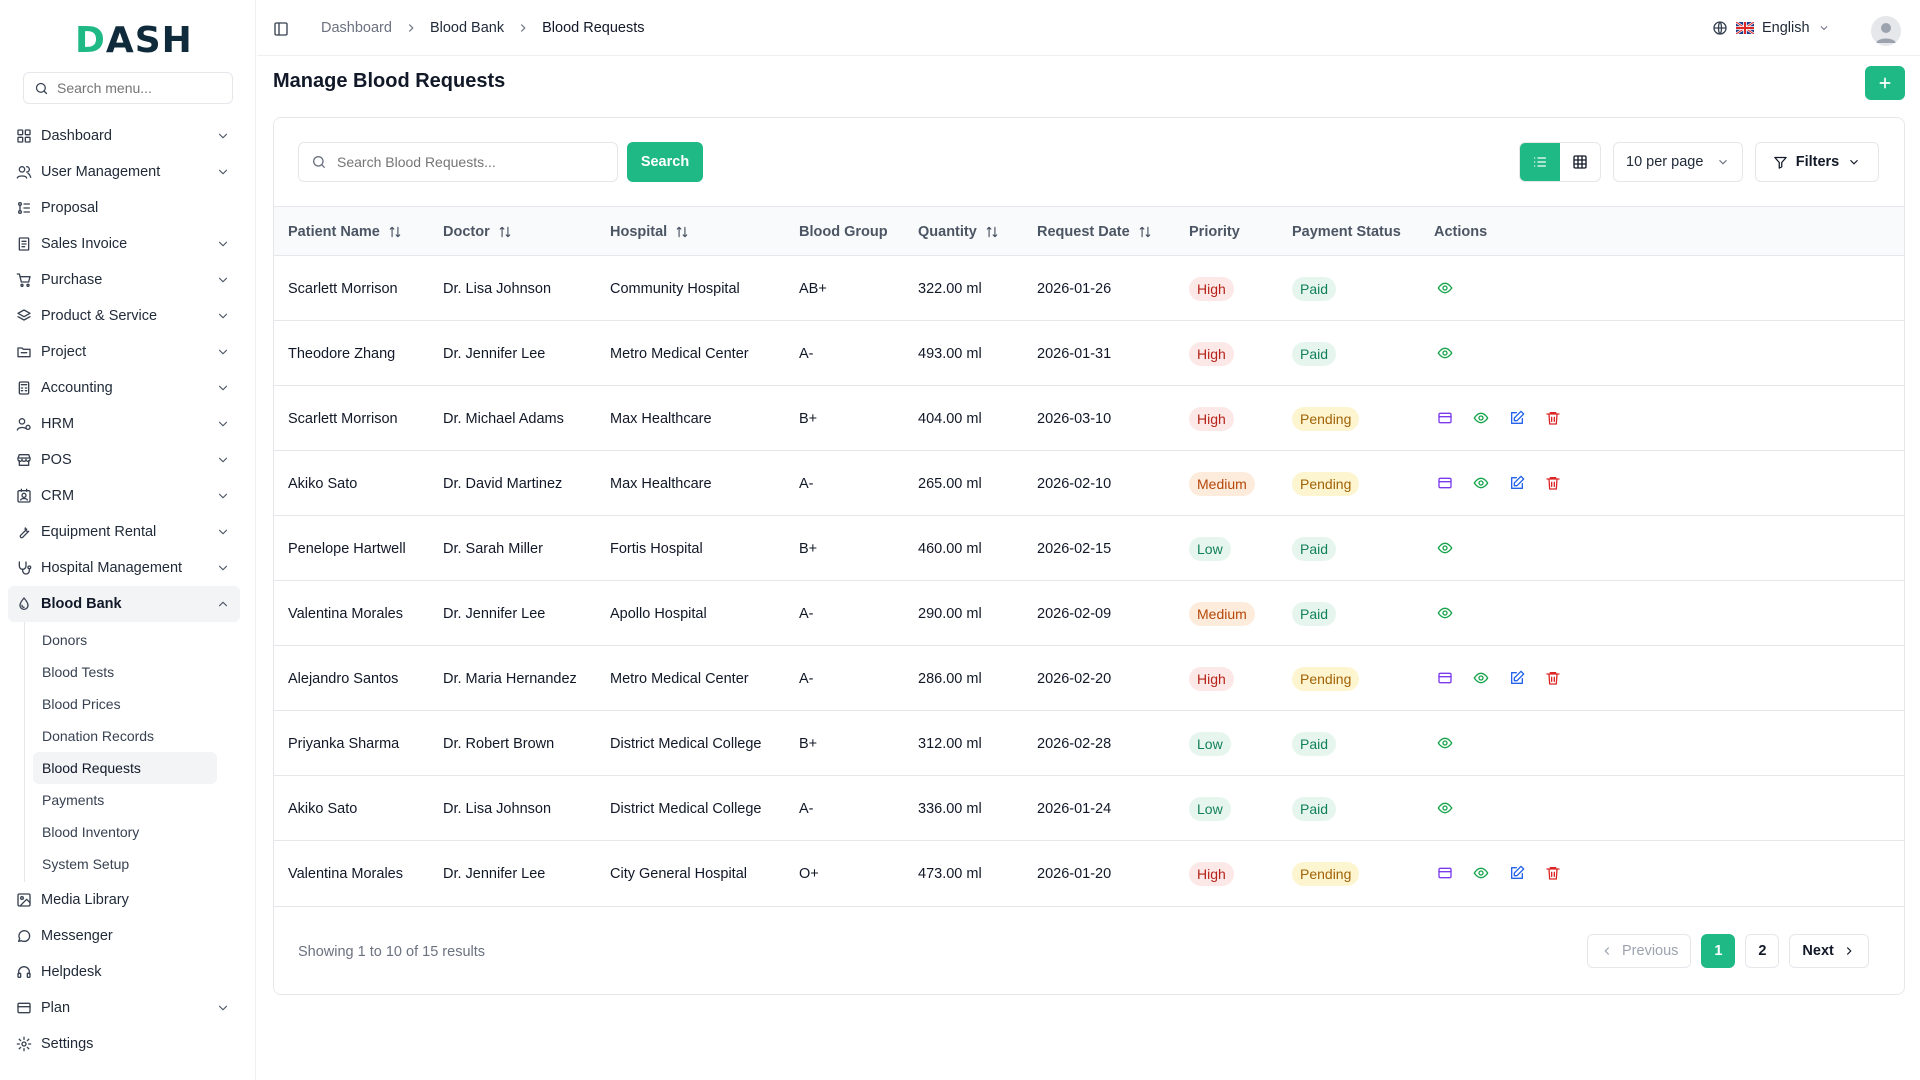 The height and width of the screenshot is (1080, 1920). Describe the element at coordinates (124, 936) in the screenshot. I see `sidebar-item-messenger: Messenger` at that location.